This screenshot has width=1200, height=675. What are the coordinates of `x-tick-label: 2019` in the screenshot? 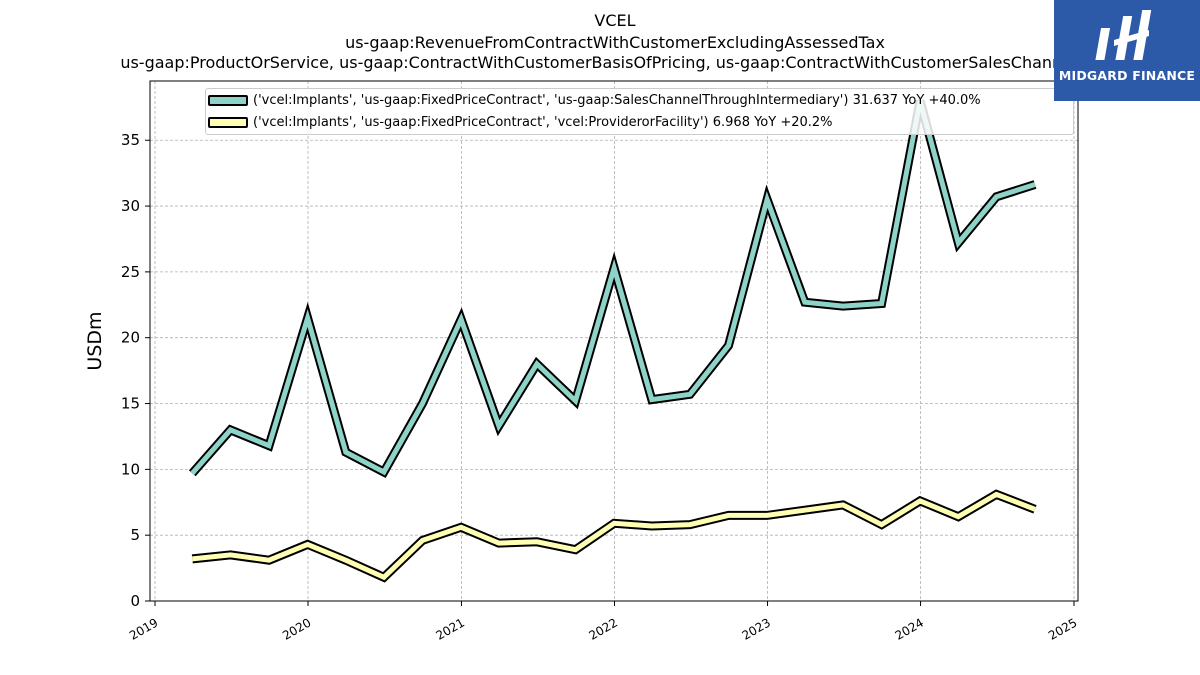 It's located at (143, 628).